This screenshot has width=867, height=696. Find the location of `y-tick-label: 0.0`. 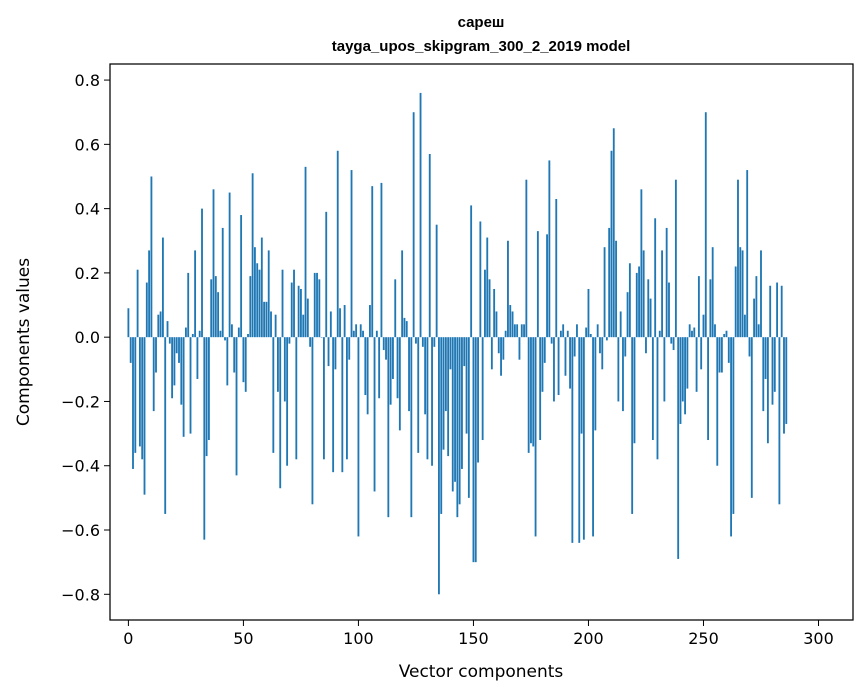

y-tick-label: 0.0 is located at coordinates (87, 337).